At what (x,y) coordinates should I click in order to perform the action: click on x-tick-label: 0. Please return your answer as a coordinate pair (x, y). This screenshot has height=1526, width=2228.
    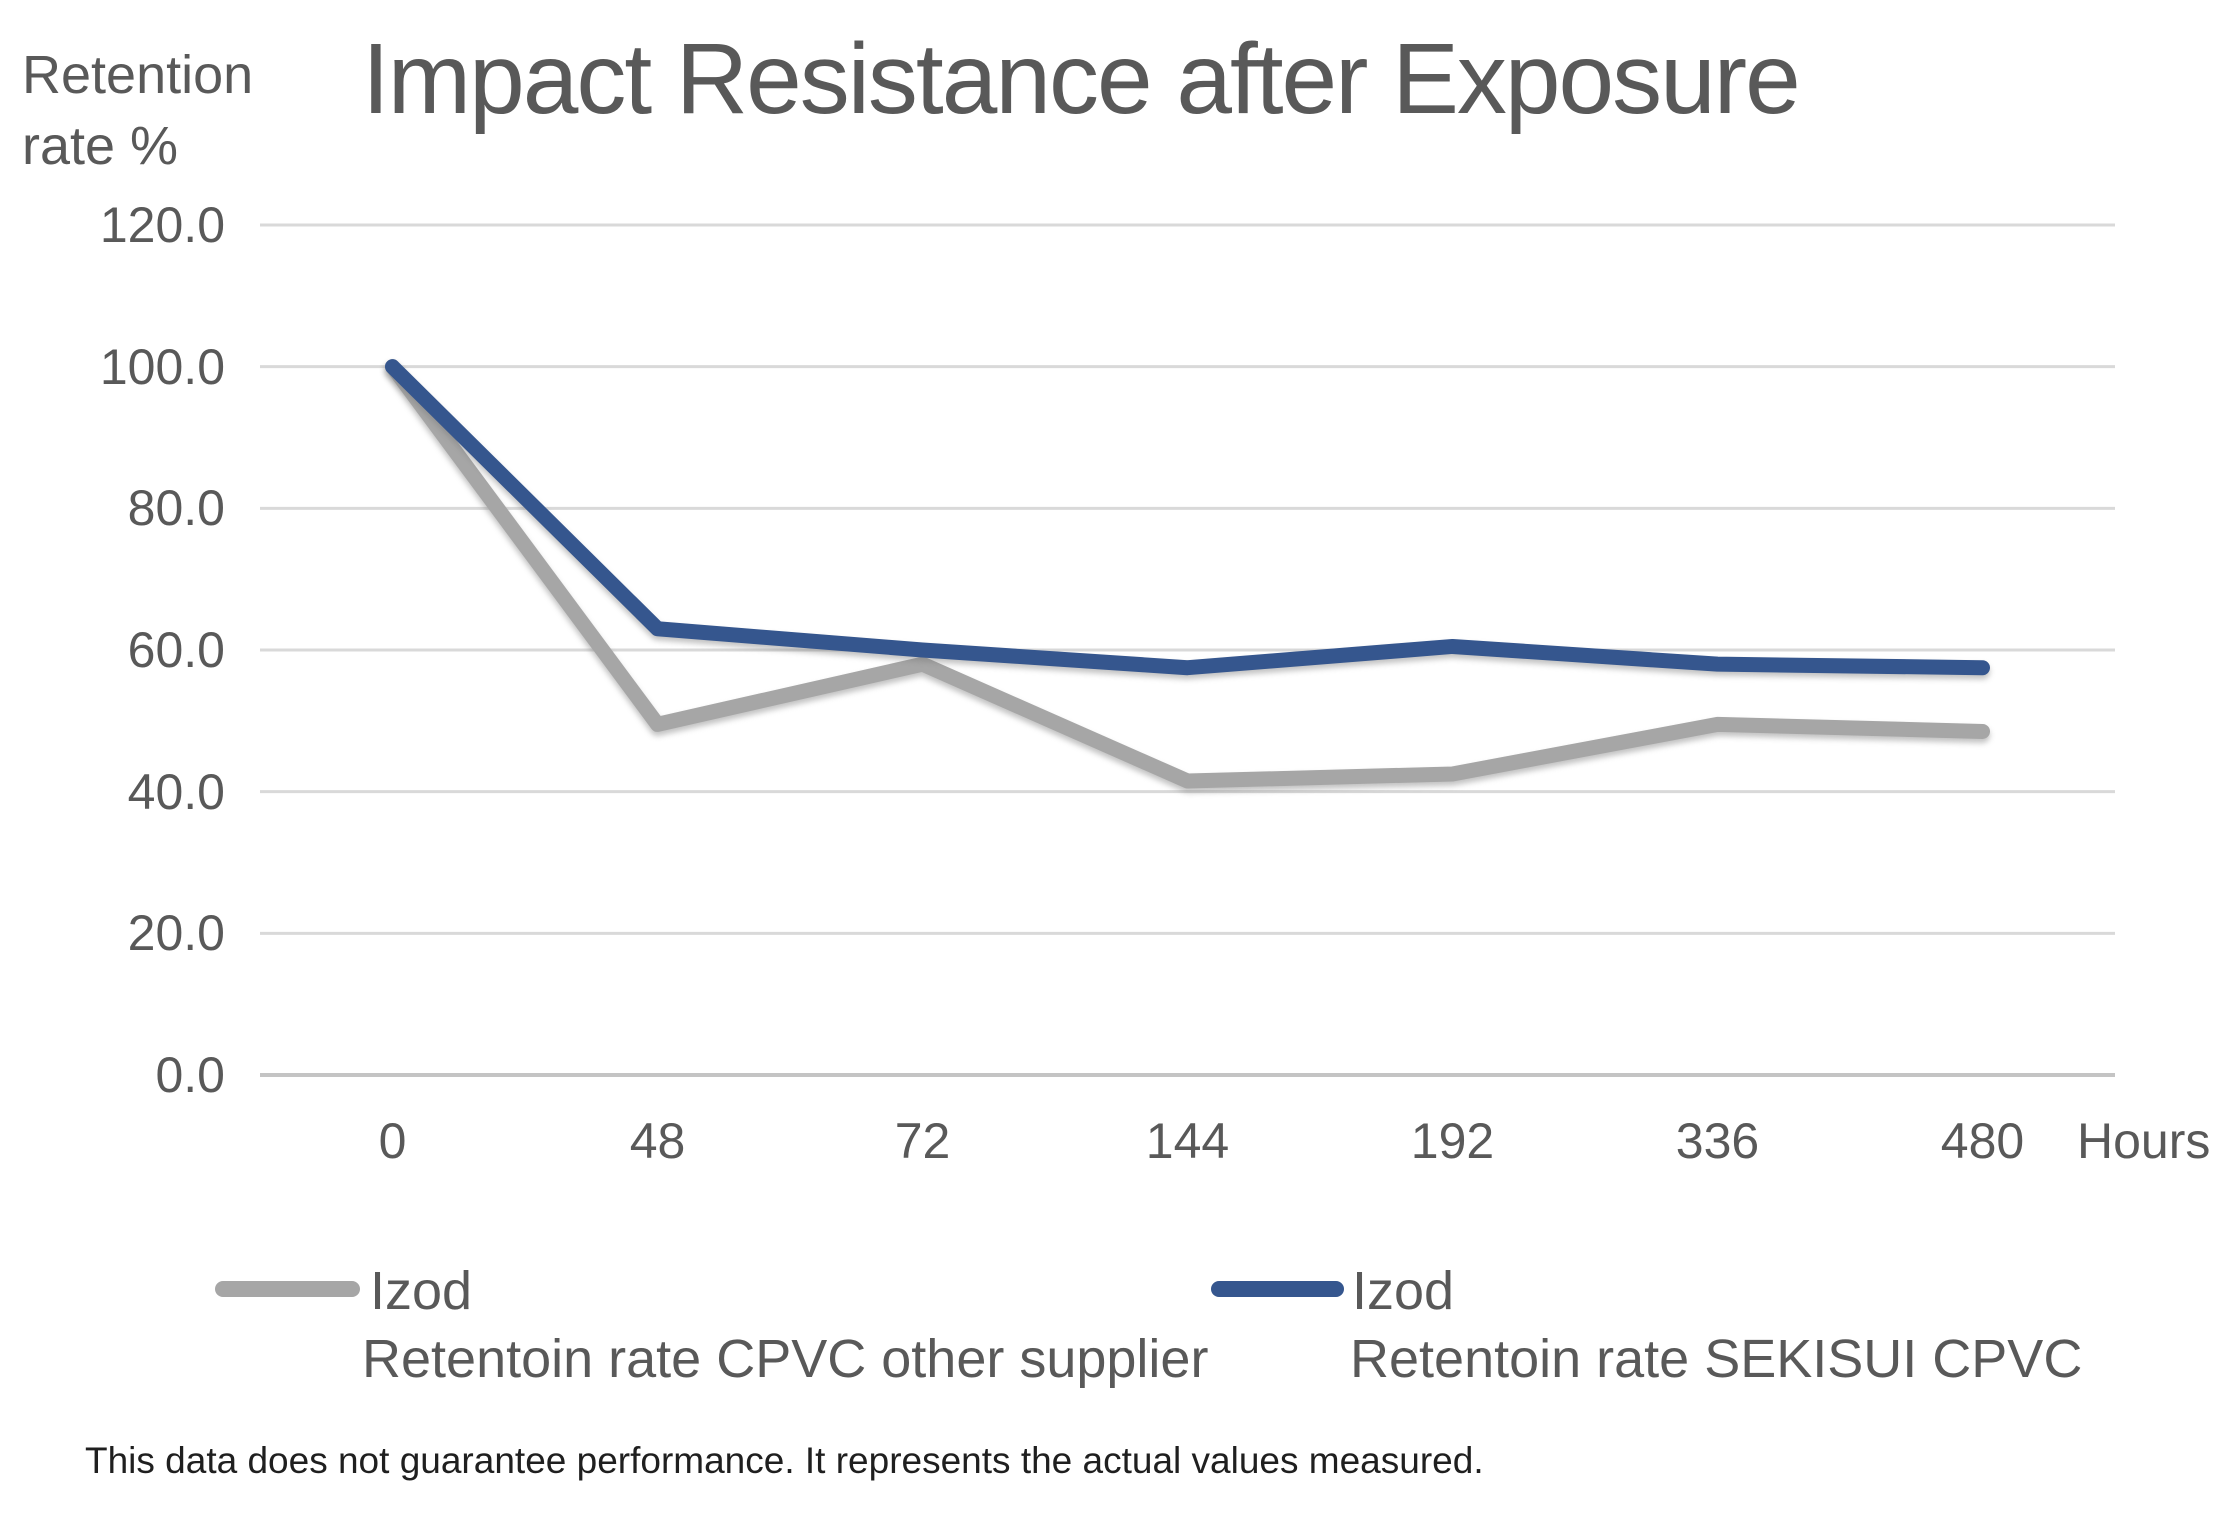
    Looking at the image, I should click on (392, 1141).